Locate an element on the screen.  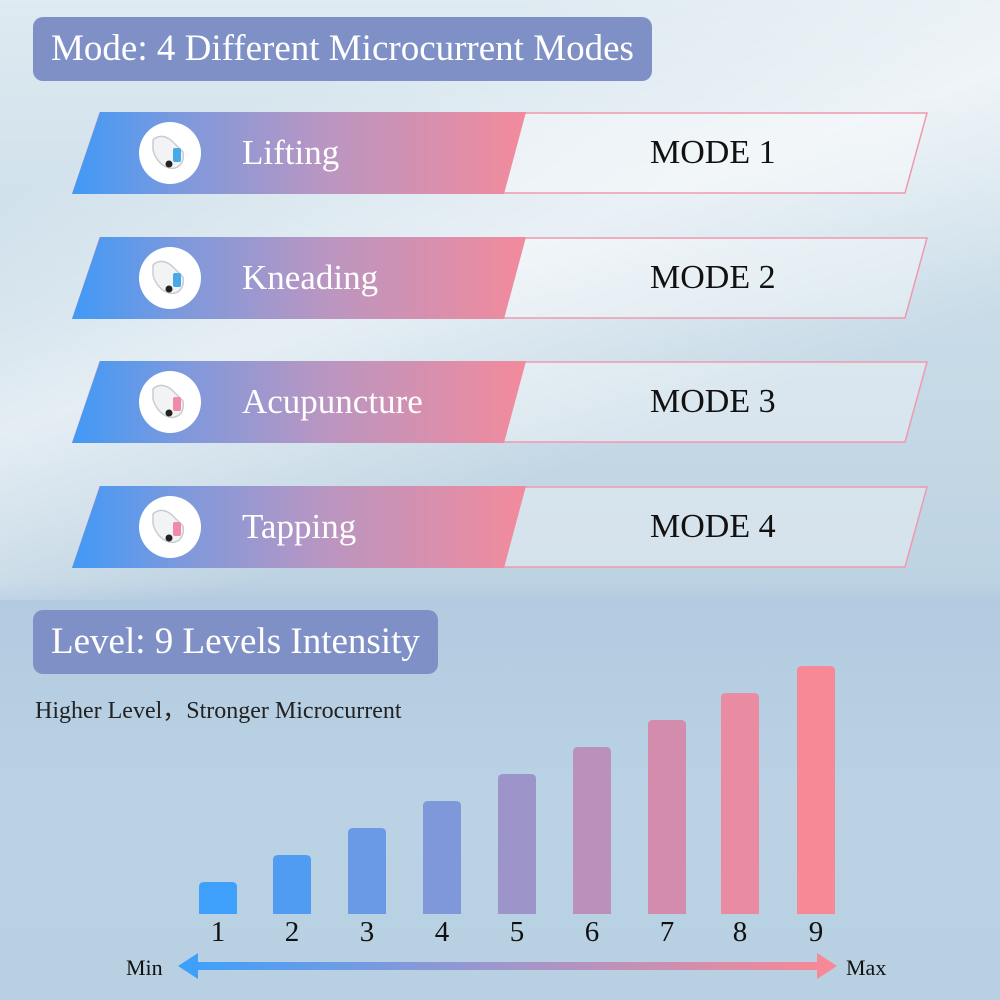
mode-number: MODE 4 is located at coordinates (713, 526).